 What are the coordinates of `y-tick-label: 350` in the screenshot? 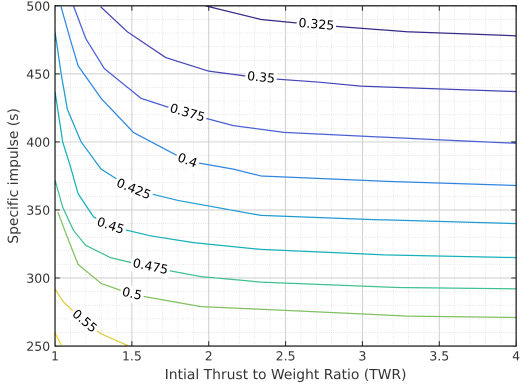 It's located at (38, 210).